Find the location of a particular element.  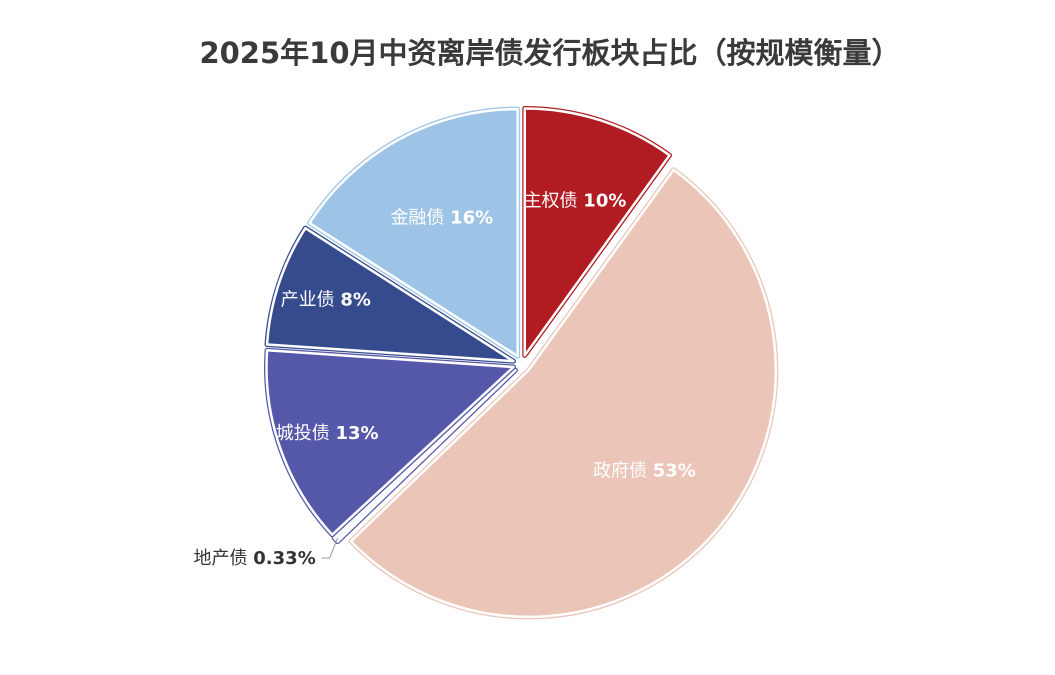

slice-name: 地产债 is located at coordinates (224, 558).